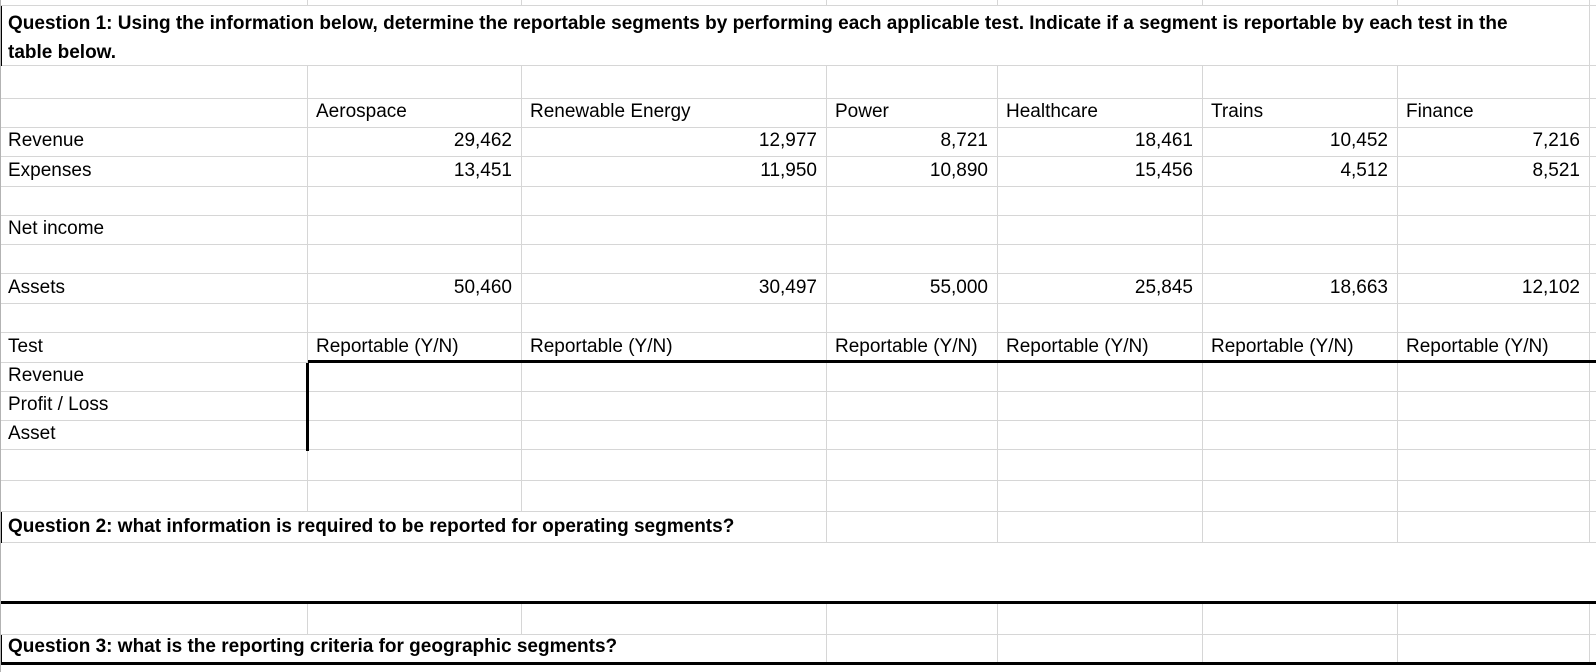  Describe the element at coordinates (1100, 171) in the screenshot. I see `expenses-healthcare: 15,456` at that location.